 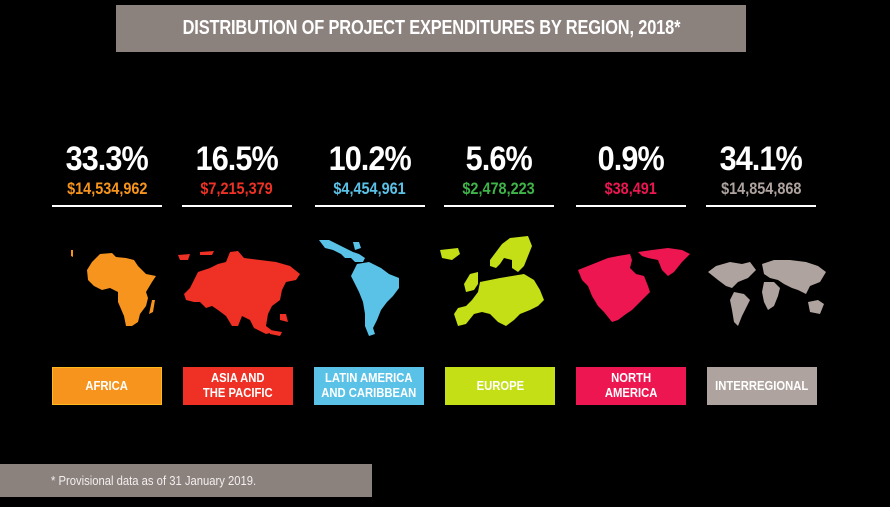 What do you see at coordinates (113, 288) in the screenshot?
I see `africa-map-icon` at bounding box center [113, 288].